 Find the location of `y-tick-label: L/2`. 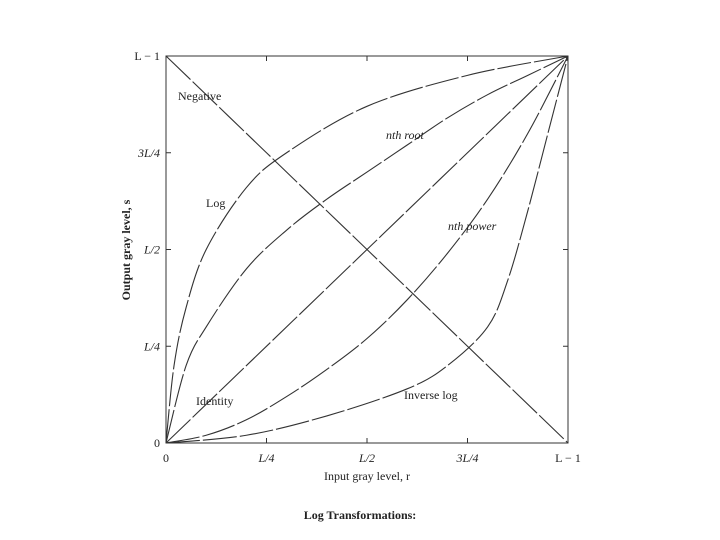

y-tick-label: L/2 is located at coordinates (151, 250).